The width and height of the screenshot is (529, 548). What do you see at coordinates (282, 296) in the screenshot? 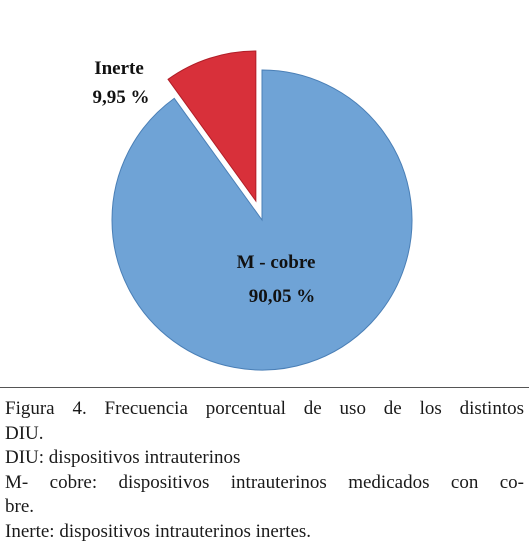
I see `slice-value-m-cobre: 90,05 %` at bounding box center [282, 296].